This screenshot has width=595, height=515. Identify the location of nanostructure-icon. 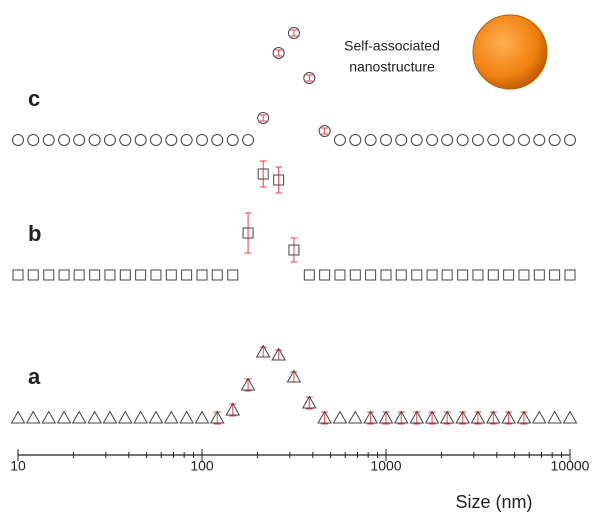
(510, 52).